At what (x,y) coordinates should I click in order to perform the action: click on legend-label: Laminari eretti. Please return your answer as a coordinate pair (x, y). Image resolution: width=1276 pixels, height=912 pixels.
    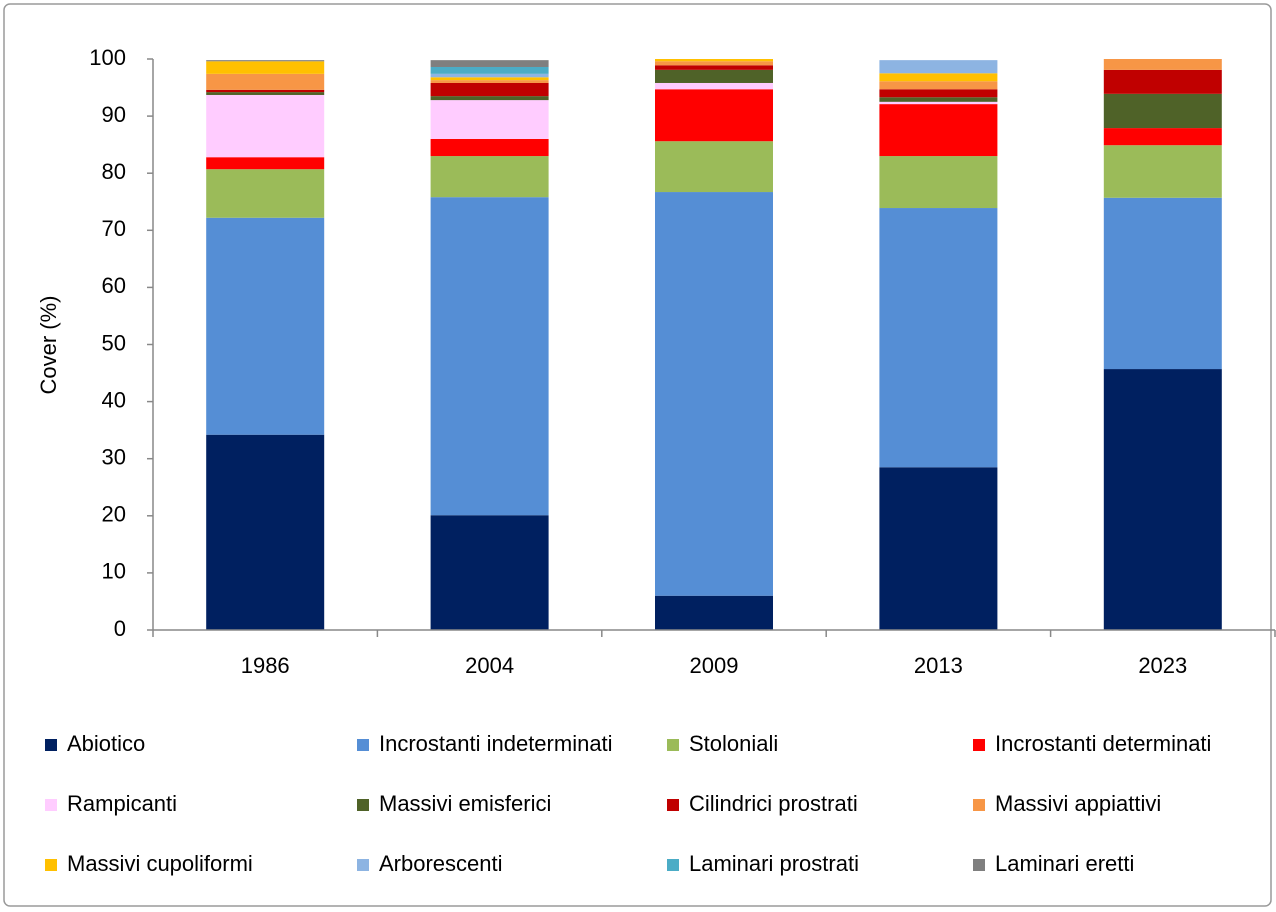
    Looking at the image, I should click on (1064, 863).